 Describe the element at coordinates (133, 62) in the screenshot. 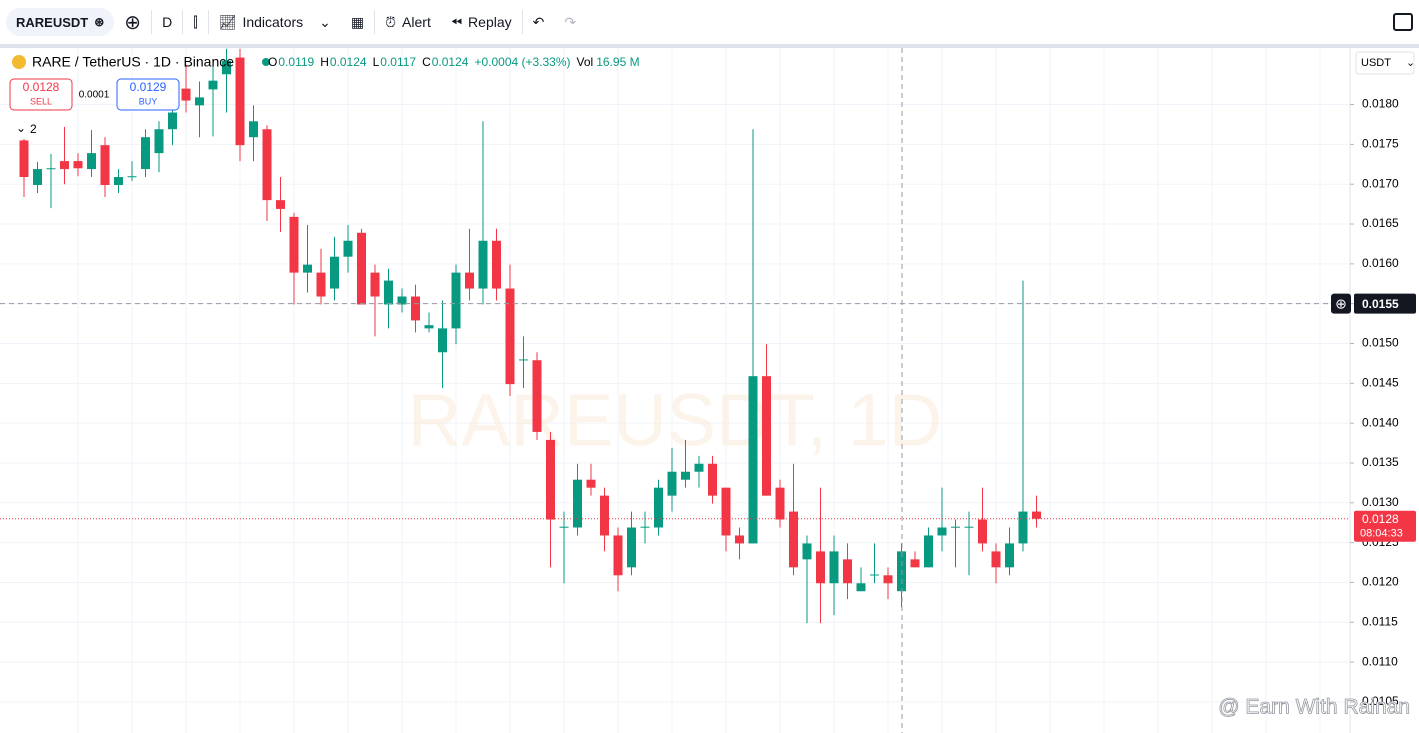

I see `pair-title: RARE / TetherUS · 1D · Binance` at that location.